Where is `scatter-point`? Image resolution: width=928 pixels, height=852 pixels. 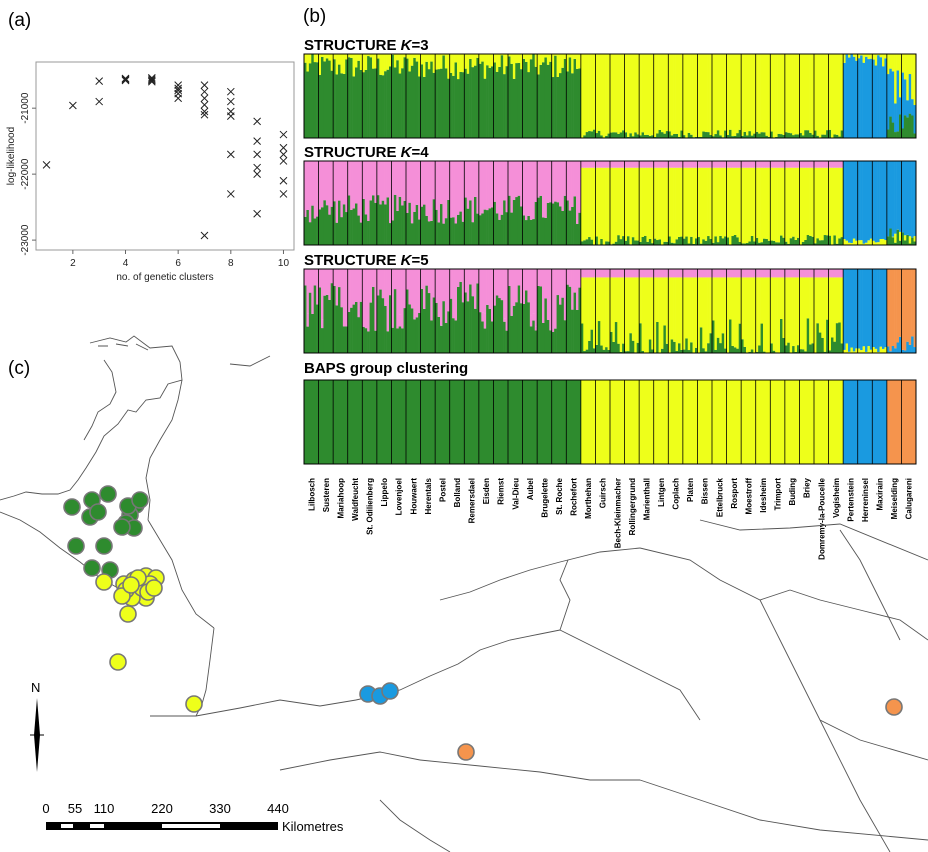
scatter-point is located at coordinates (125, 80).